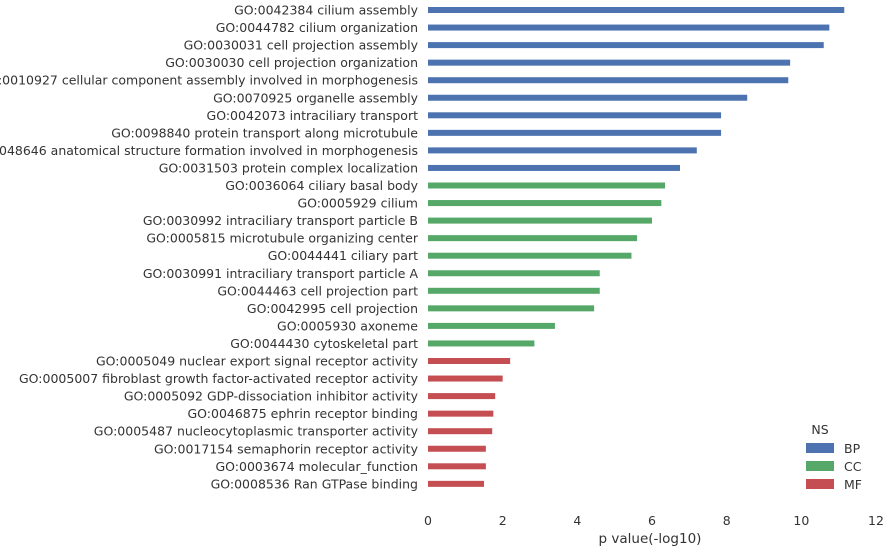  I want to click on x-tick-label: 10, so click(801, 520).